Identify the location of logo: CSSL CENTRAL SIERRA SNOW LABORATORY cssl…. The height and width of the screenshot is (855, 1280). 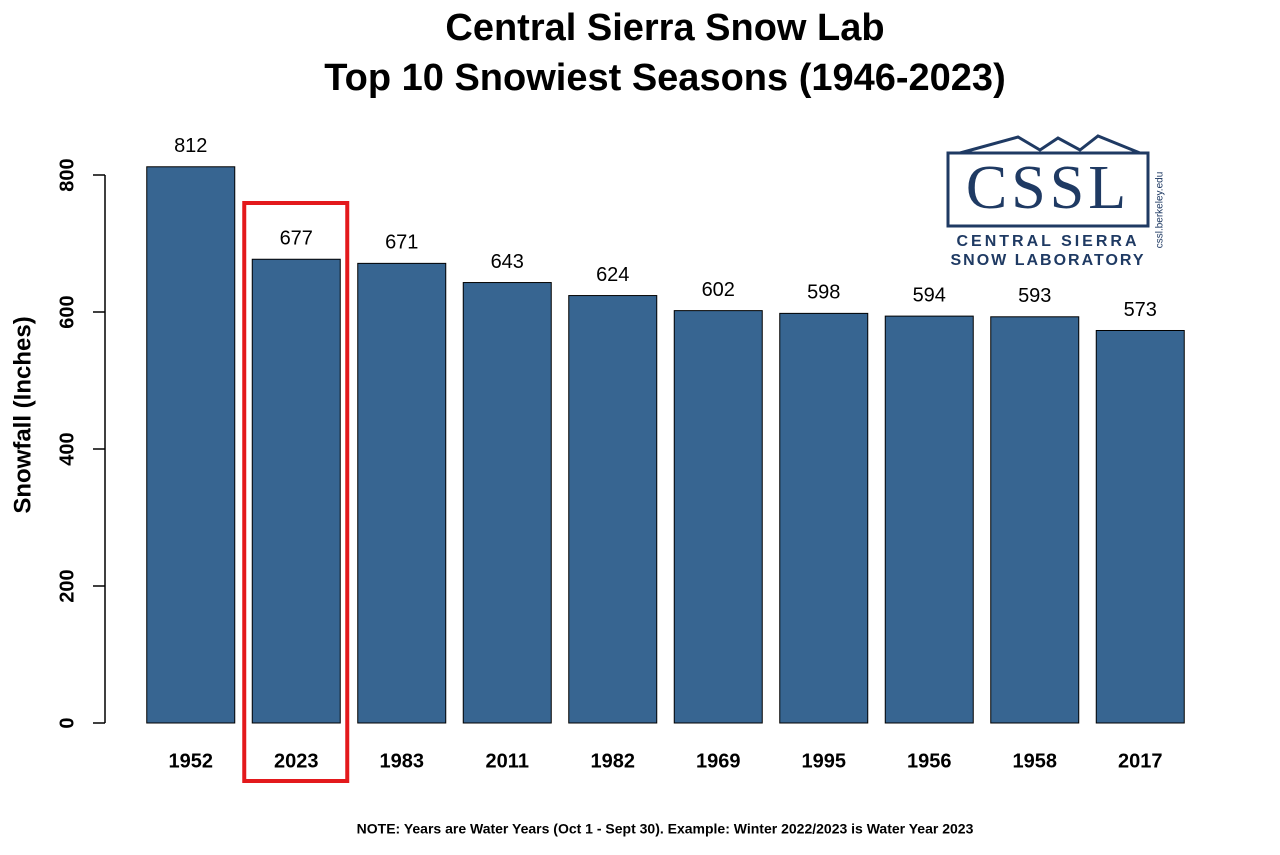
(1056, 201).